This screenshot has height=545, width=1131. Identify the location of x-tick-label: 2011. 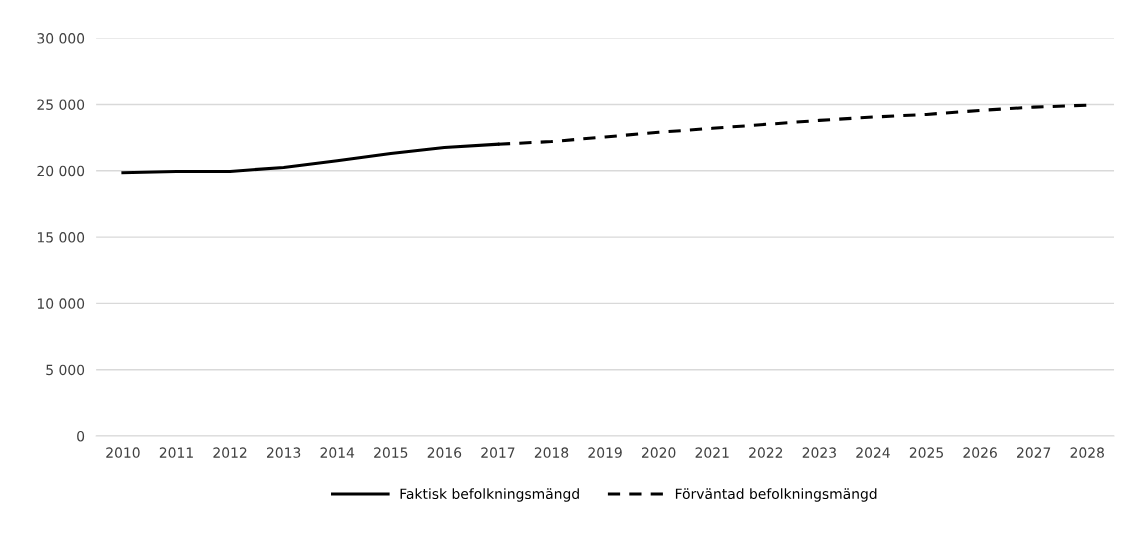
(176, 452).